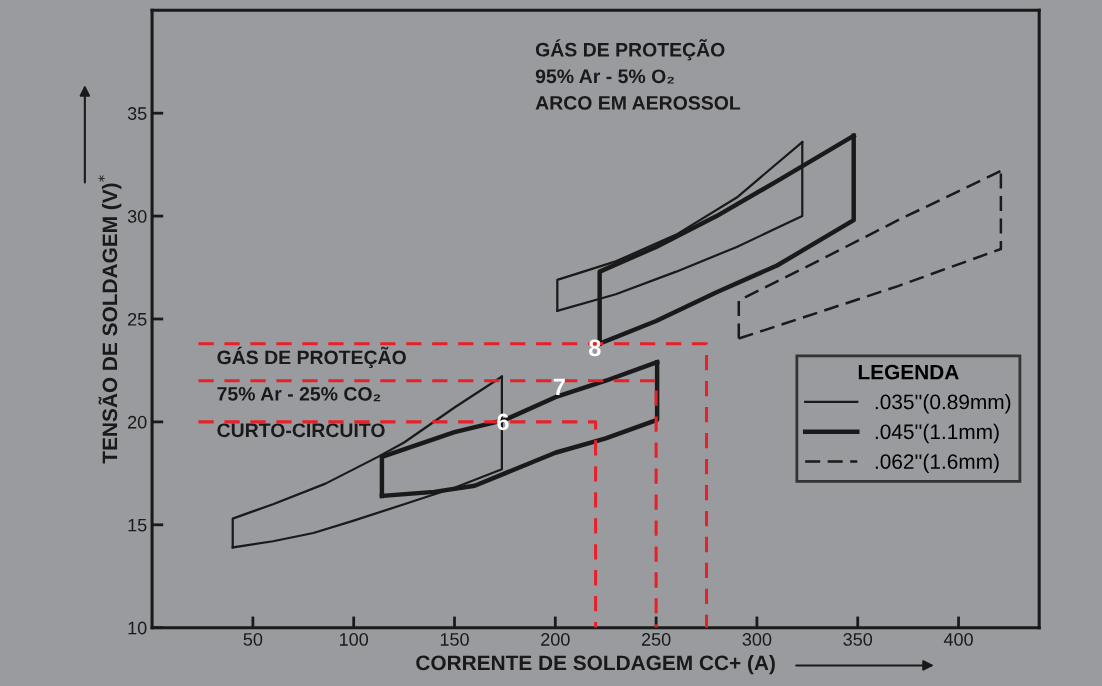  Describe the element at coordinates (503, 422) in the screenshot. I see `annotation: 6` at that location.